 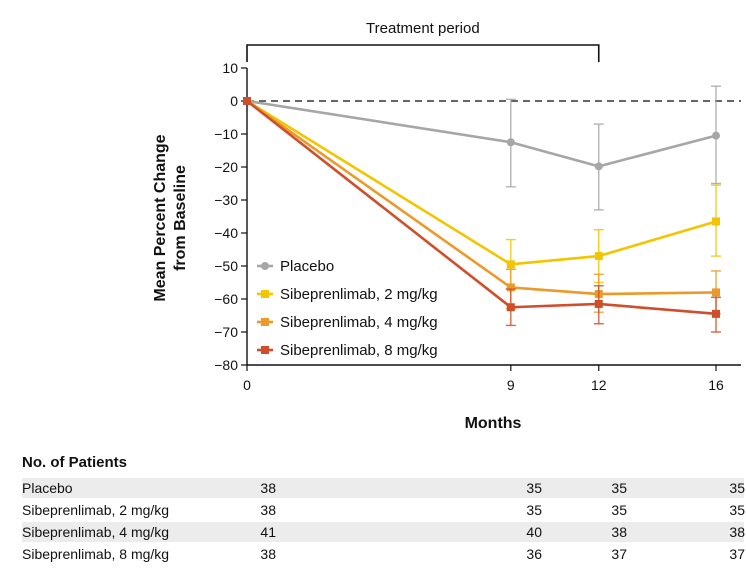 What do you see at coordinates (226, 266) in the screenshot?
I see `y-tick-label: −50` at bounding box center [226, 266].